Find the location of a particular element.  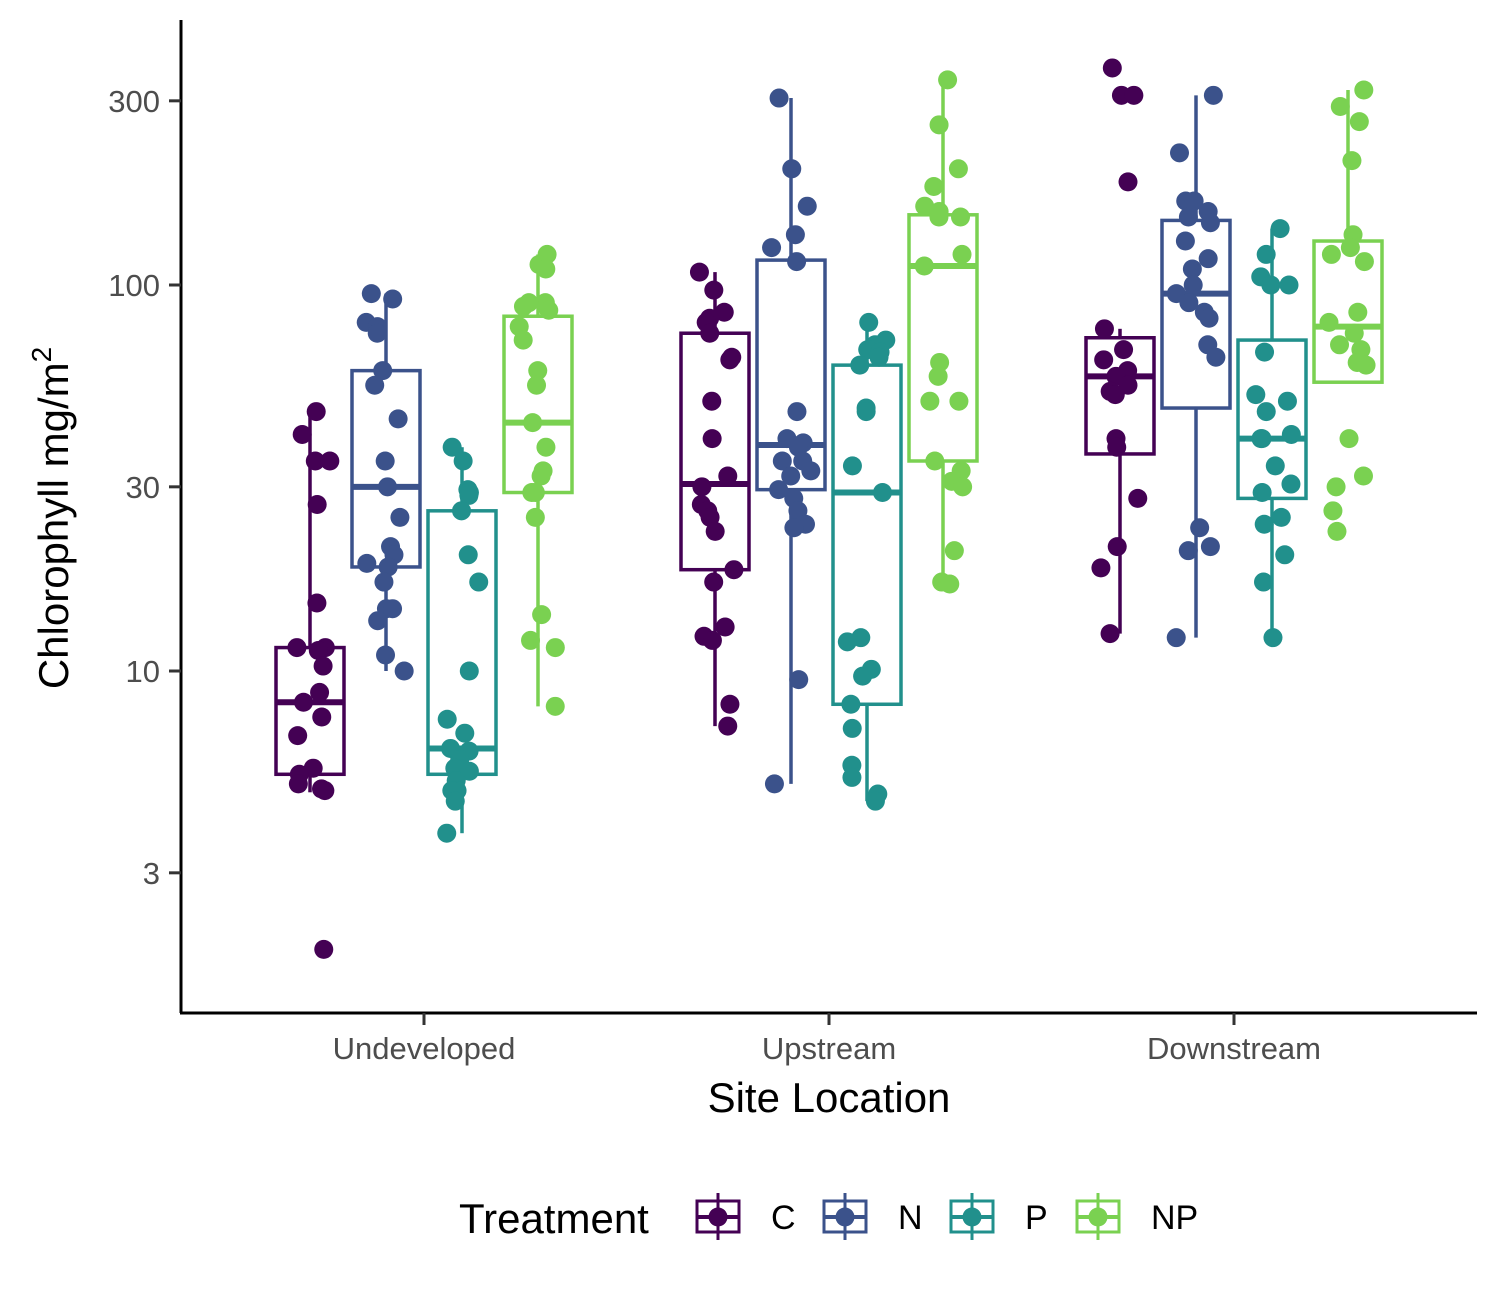

legend-label: C is located at coordinates (783, 1218).